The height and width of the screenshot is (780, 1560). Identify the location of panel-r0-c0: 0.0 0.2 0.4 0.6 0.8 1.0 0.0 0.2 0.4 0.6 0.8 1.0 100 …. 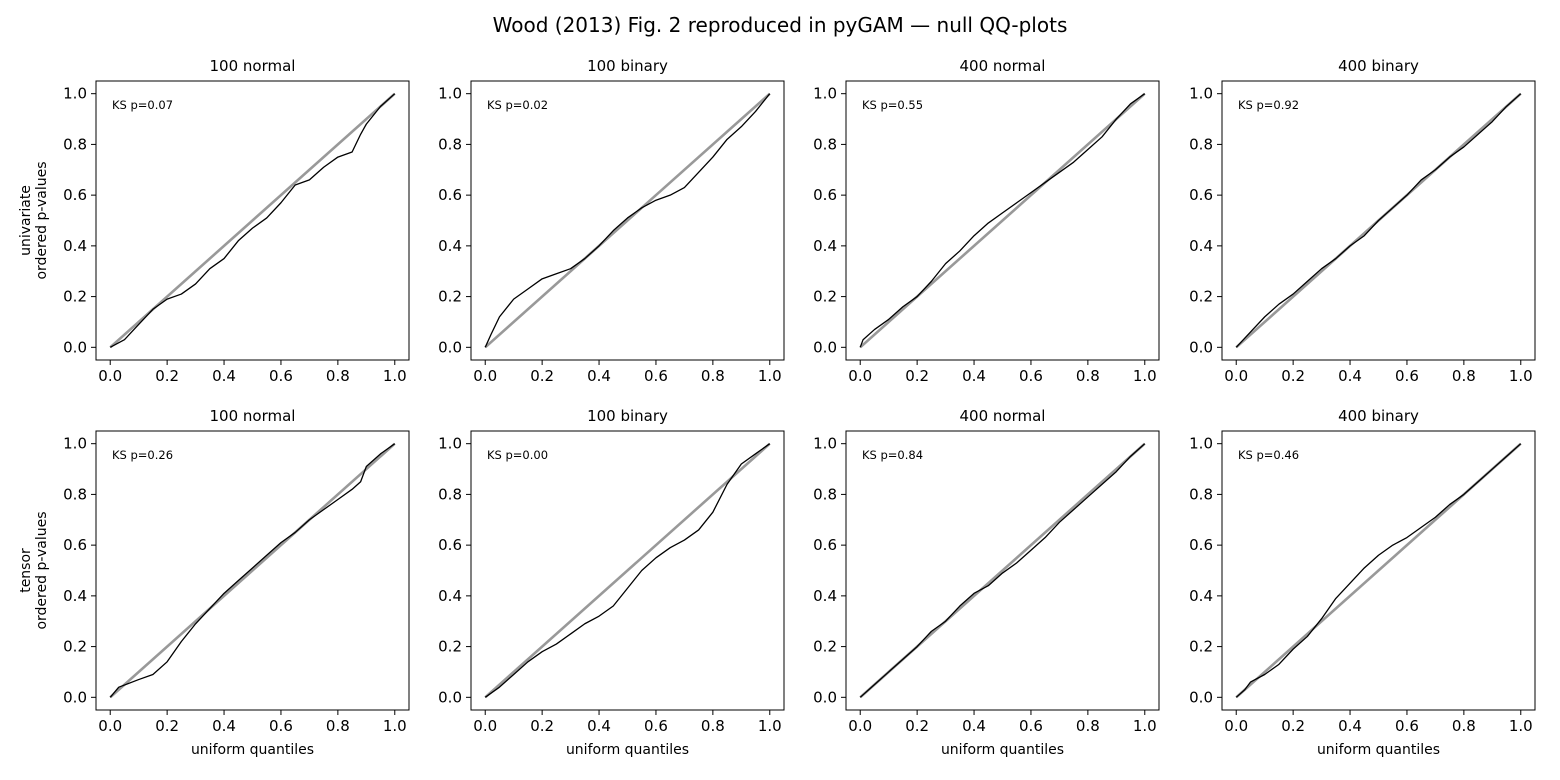
(236, 221).